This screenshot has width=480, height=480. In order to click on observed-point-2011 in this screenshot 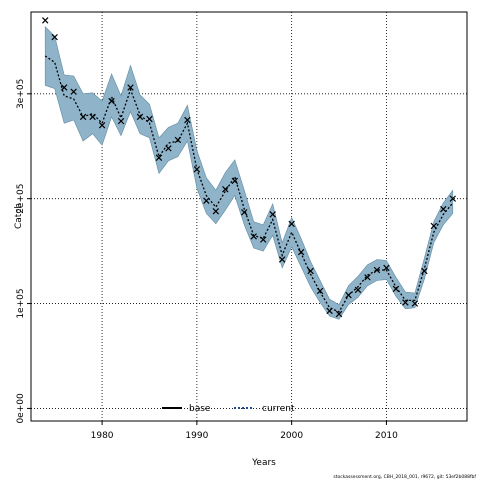, I will do `click(396, 289)`.